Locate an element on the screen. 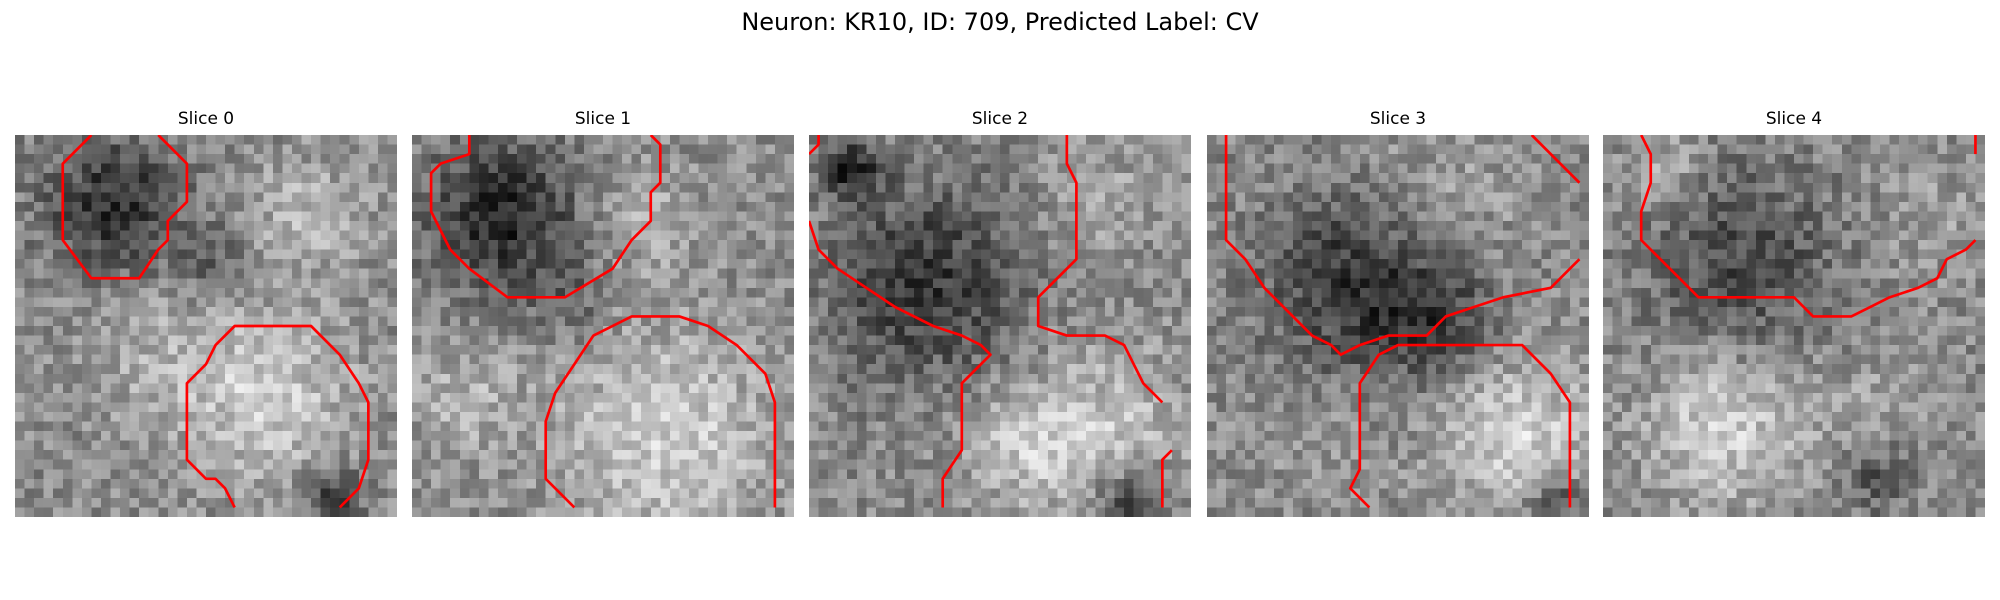 Image resolution: width=2000 pixels, height=600 pixels. slice-1-image is located at coordinates (603, 326).